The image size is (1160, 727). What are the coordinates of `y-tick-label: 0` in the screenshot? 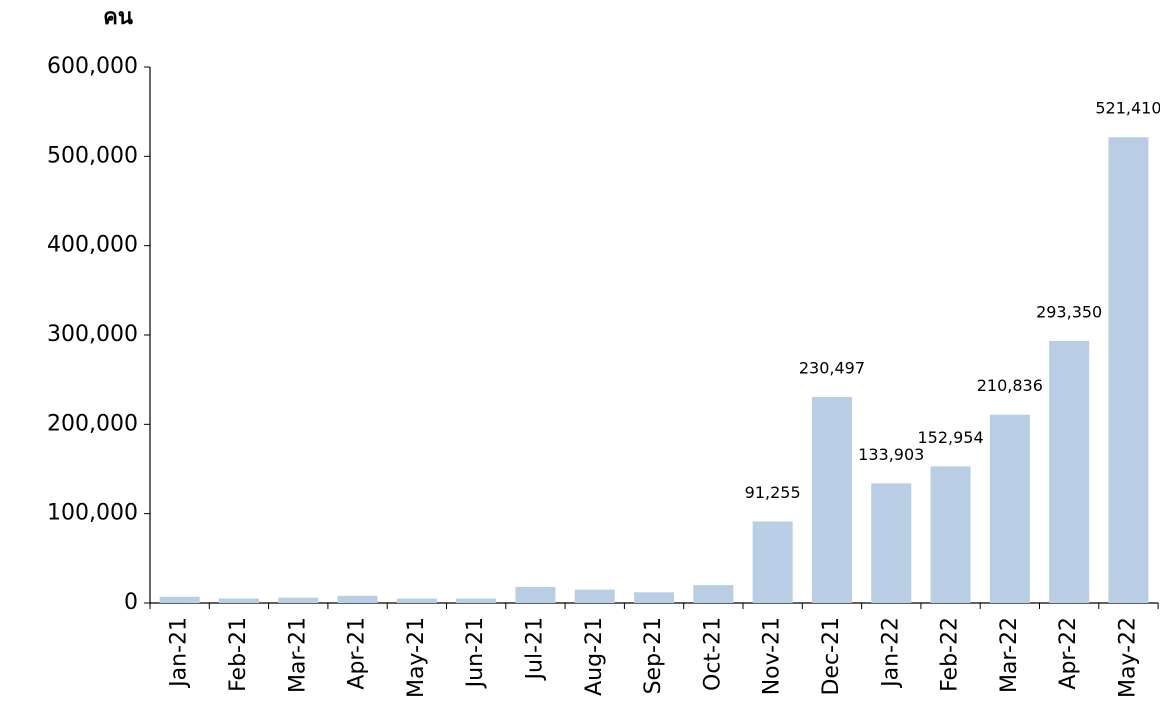 It's located at (131, 602).